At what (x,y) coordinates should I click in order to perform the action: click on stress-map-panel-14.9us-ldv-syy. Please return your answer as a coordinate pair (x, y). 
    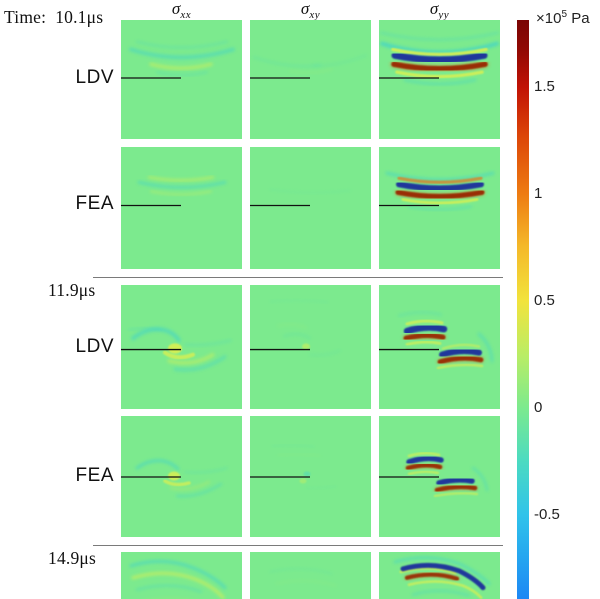
    Looking at the image, I should click on (439, 575).